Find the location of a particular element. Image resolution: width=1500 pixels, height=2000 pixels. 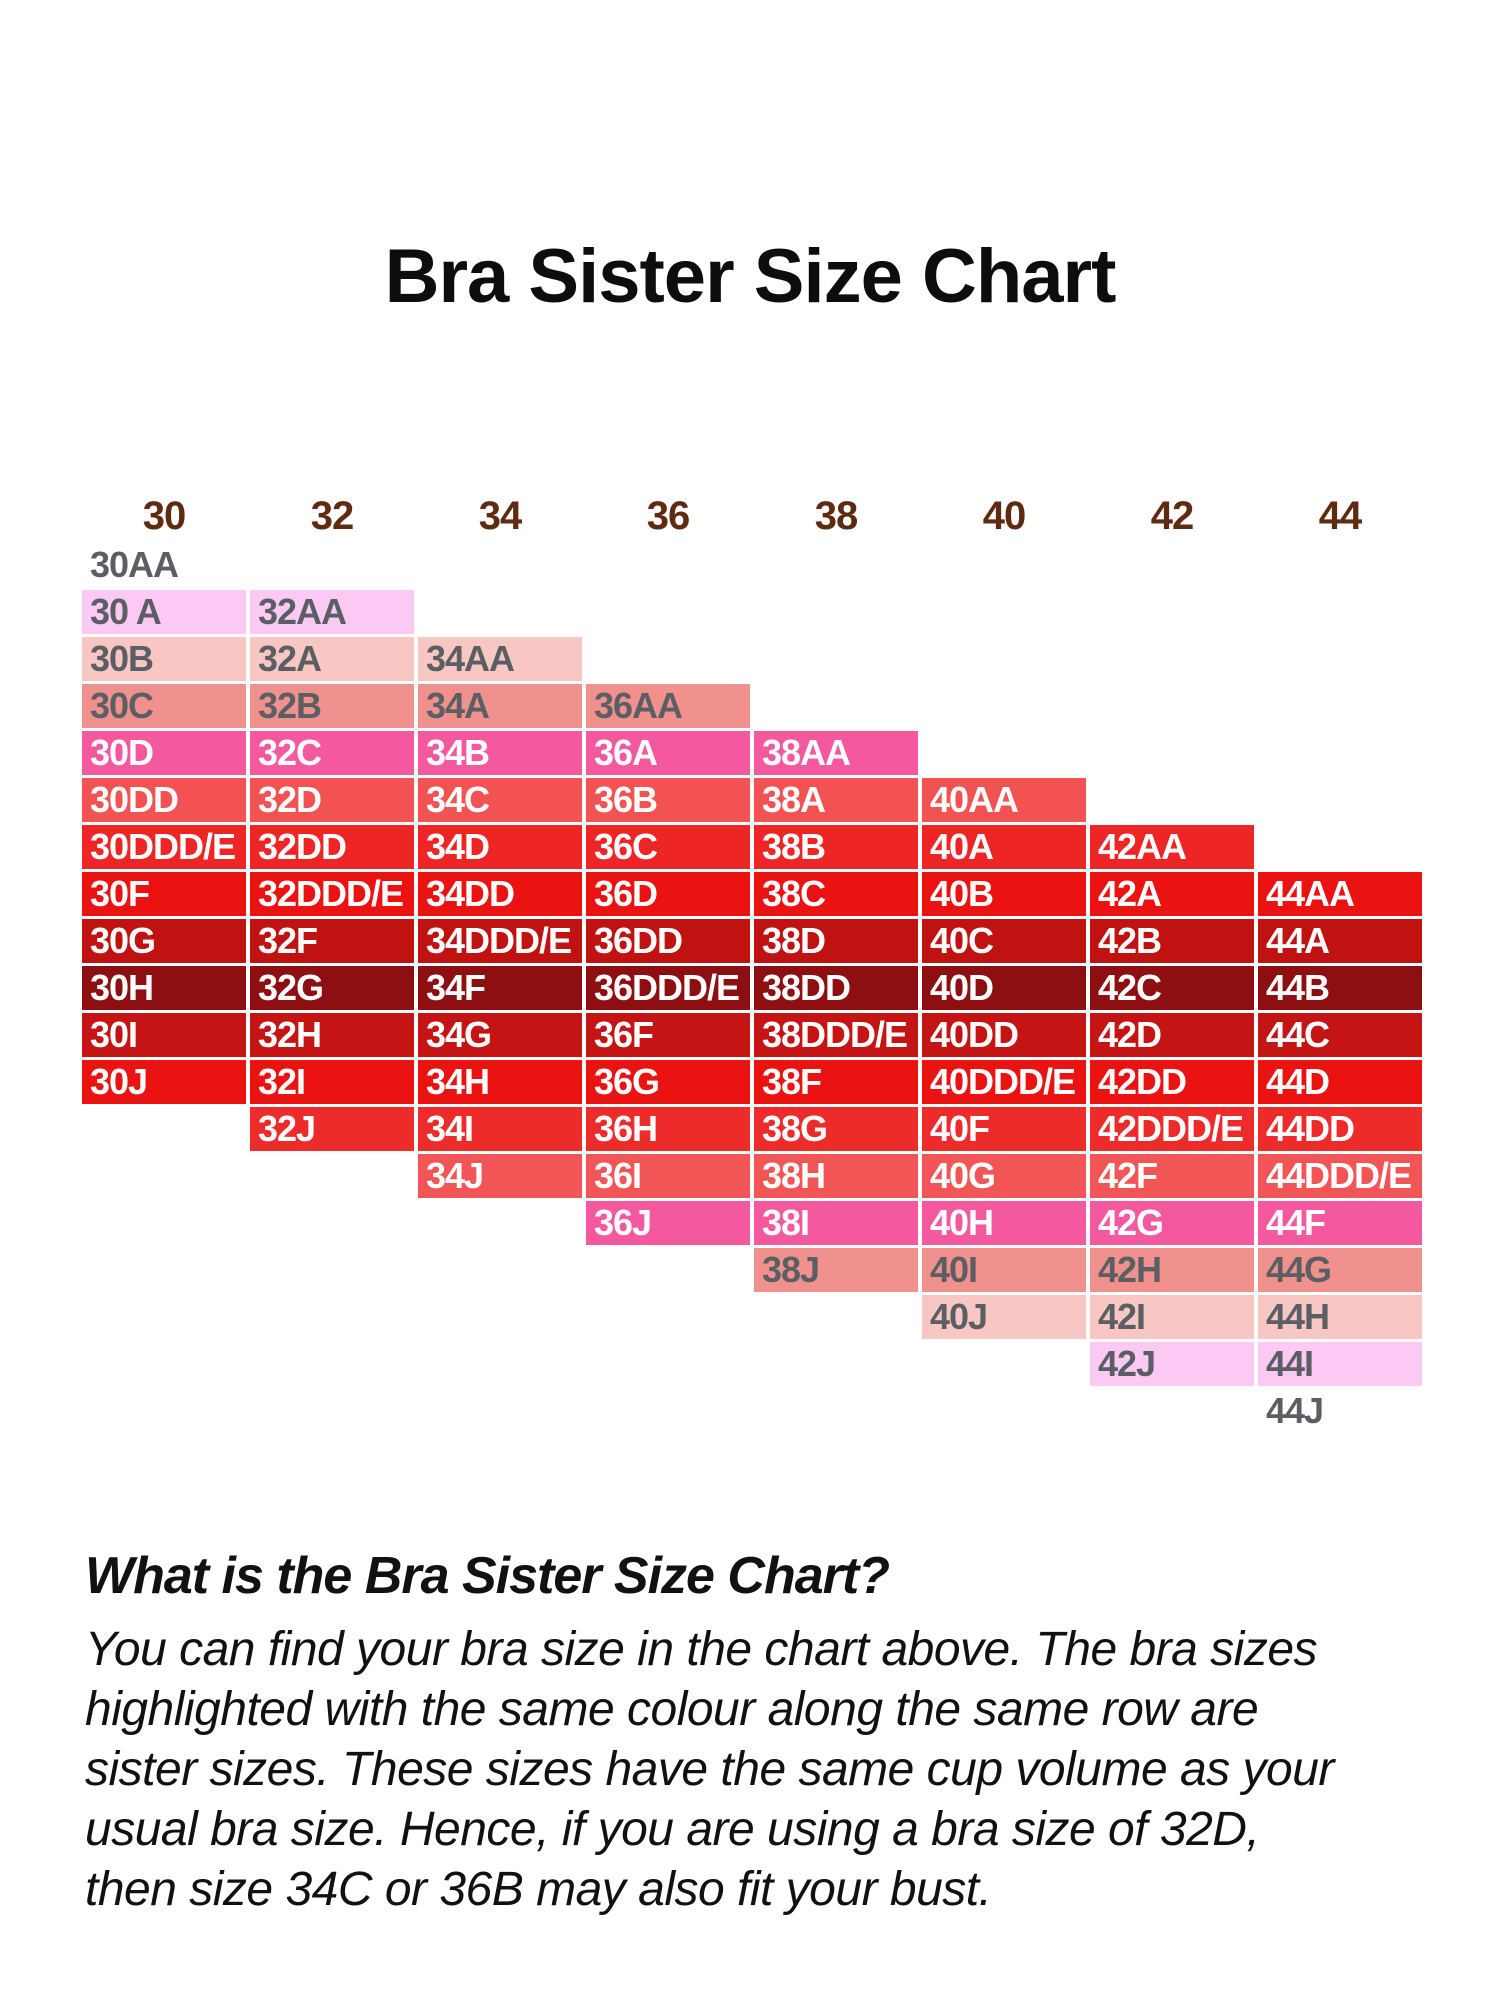

size-cell-44C: 44C is located at coordinates (1340, 1035).